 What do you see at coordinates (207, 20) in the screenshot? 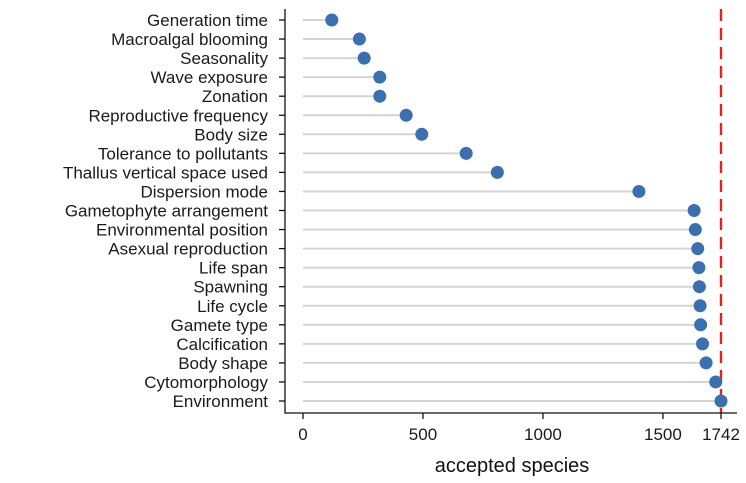
I see `category-label: Generation time` at bounding box center [207, 20].